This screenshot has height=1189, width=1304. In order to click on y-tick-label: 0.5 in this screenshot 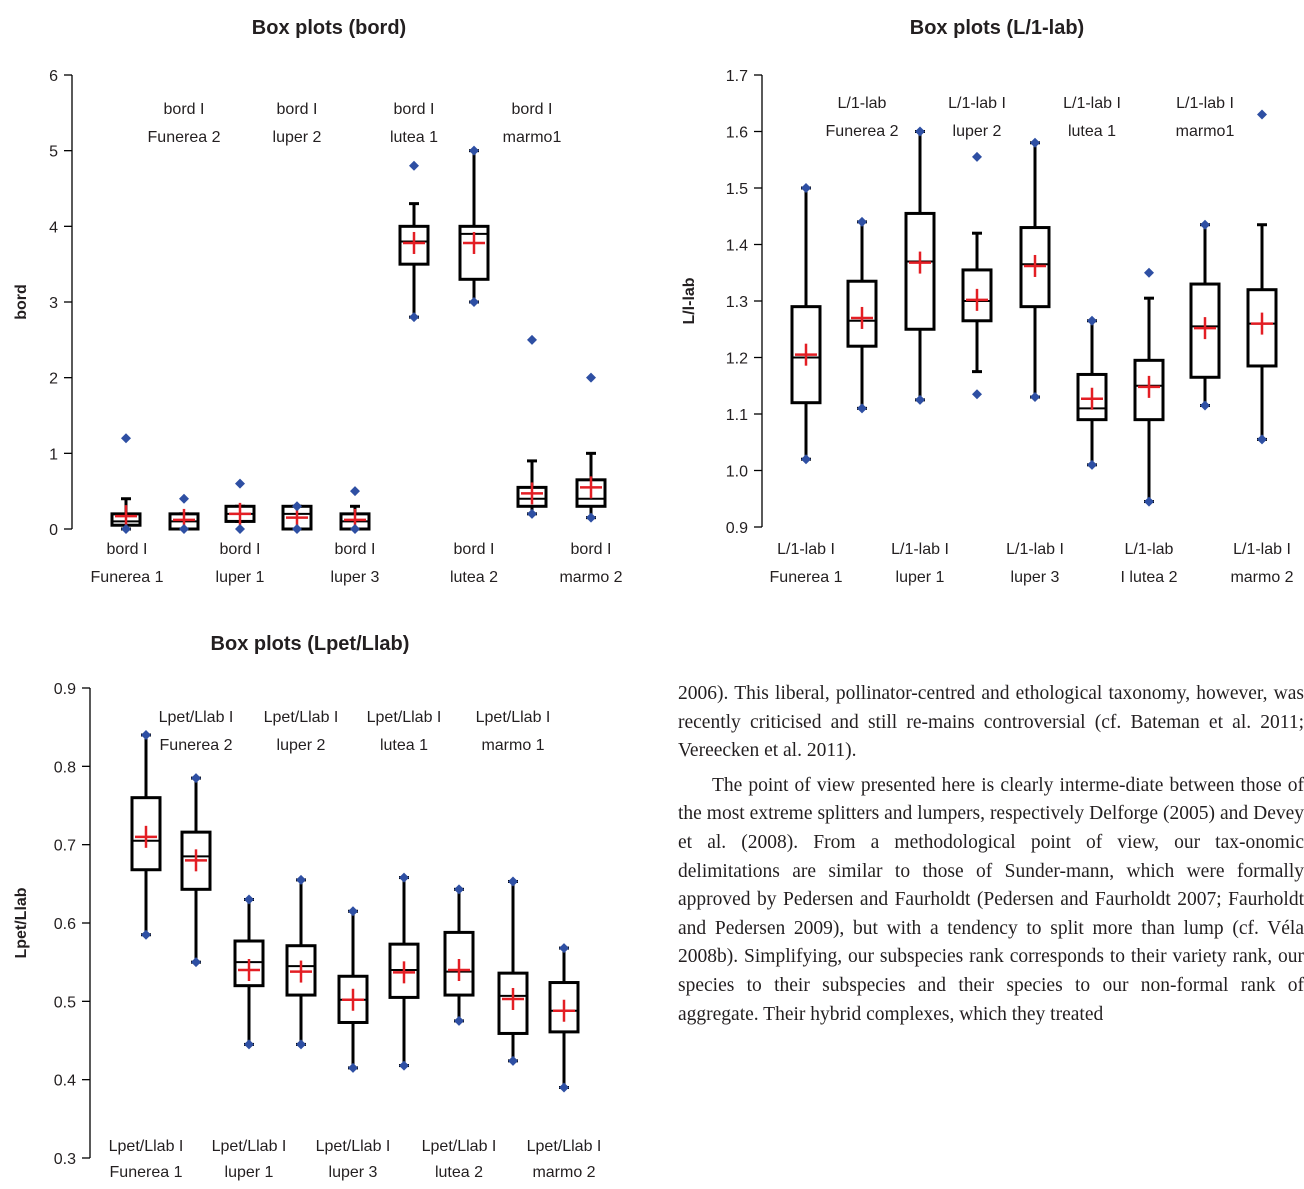, I will do `click(65, 1002)`.